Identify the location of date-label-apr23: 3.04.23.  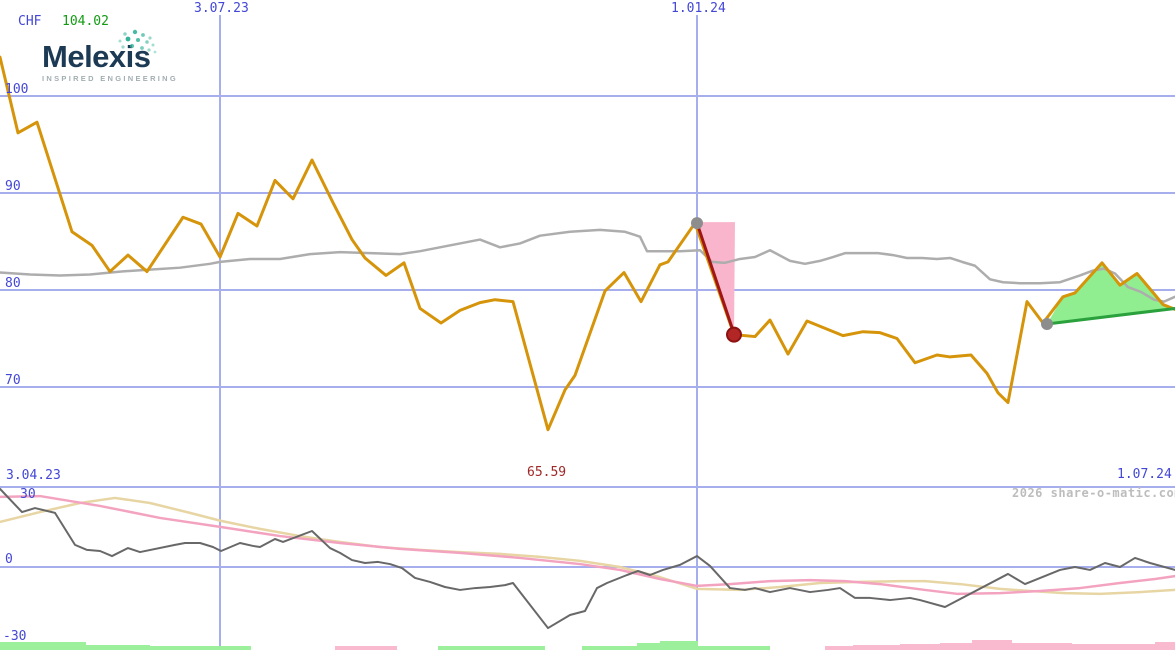
(33, 475).